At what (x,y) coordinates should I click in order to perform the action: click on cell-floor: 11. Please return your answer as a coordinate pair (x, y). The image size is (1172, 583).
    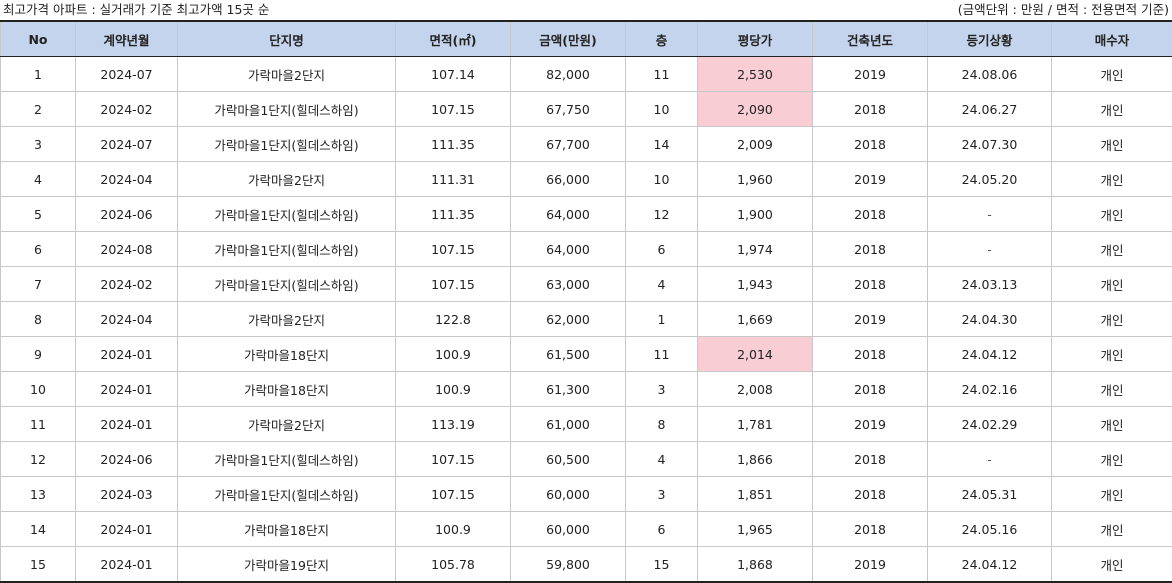
    Looking at the image, I should click on (662, 74).